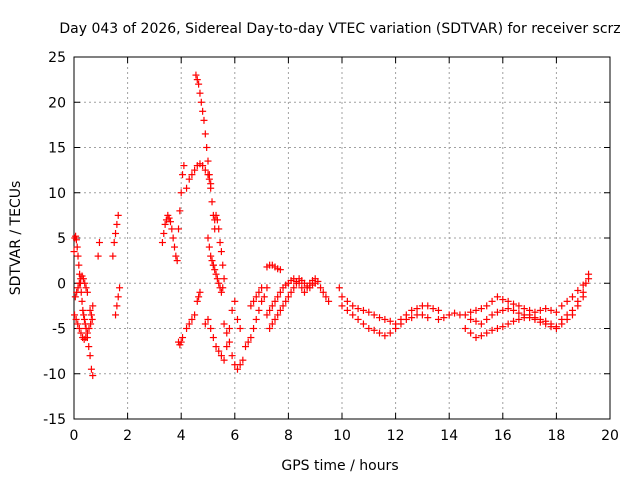 The height and width of the screenshot is (480, 640). I want to click on x-tick-label: 8, so click(288, 436).